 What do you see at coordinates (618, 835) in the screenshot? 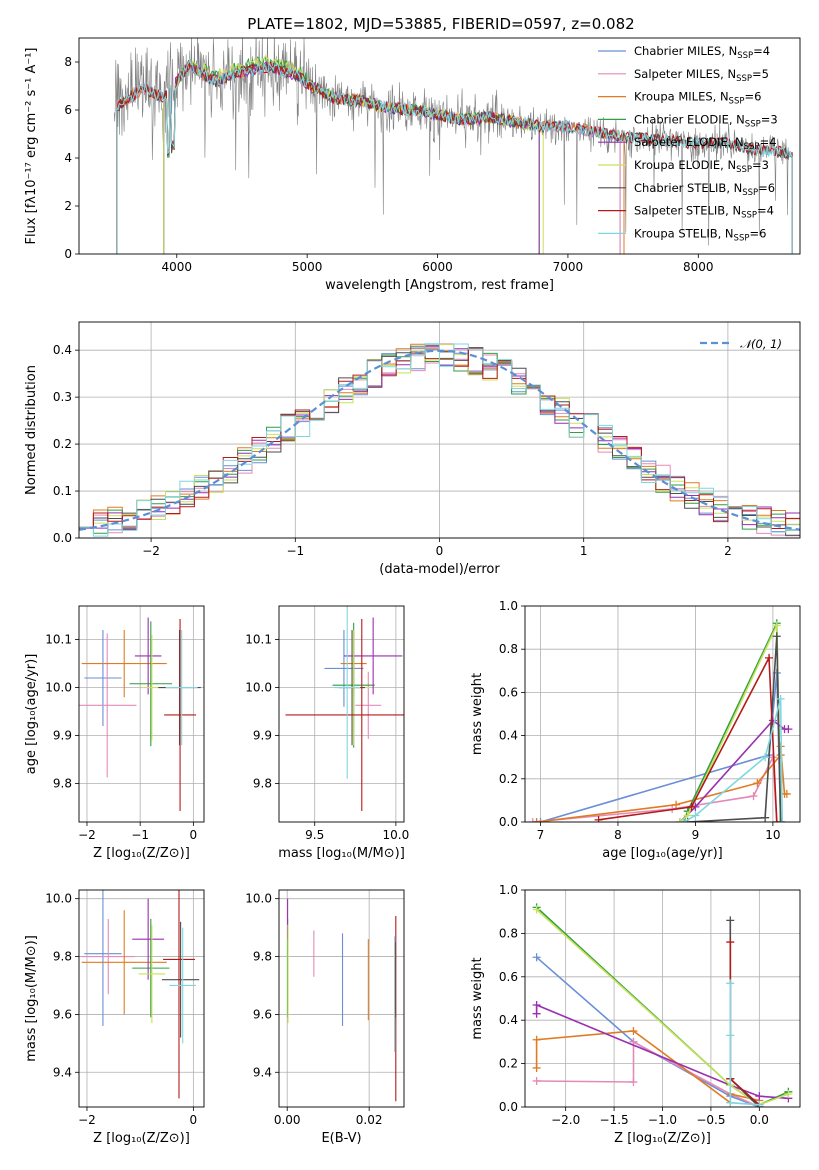
I see `x-tick-label: 8` at bounding box center [618, 835].